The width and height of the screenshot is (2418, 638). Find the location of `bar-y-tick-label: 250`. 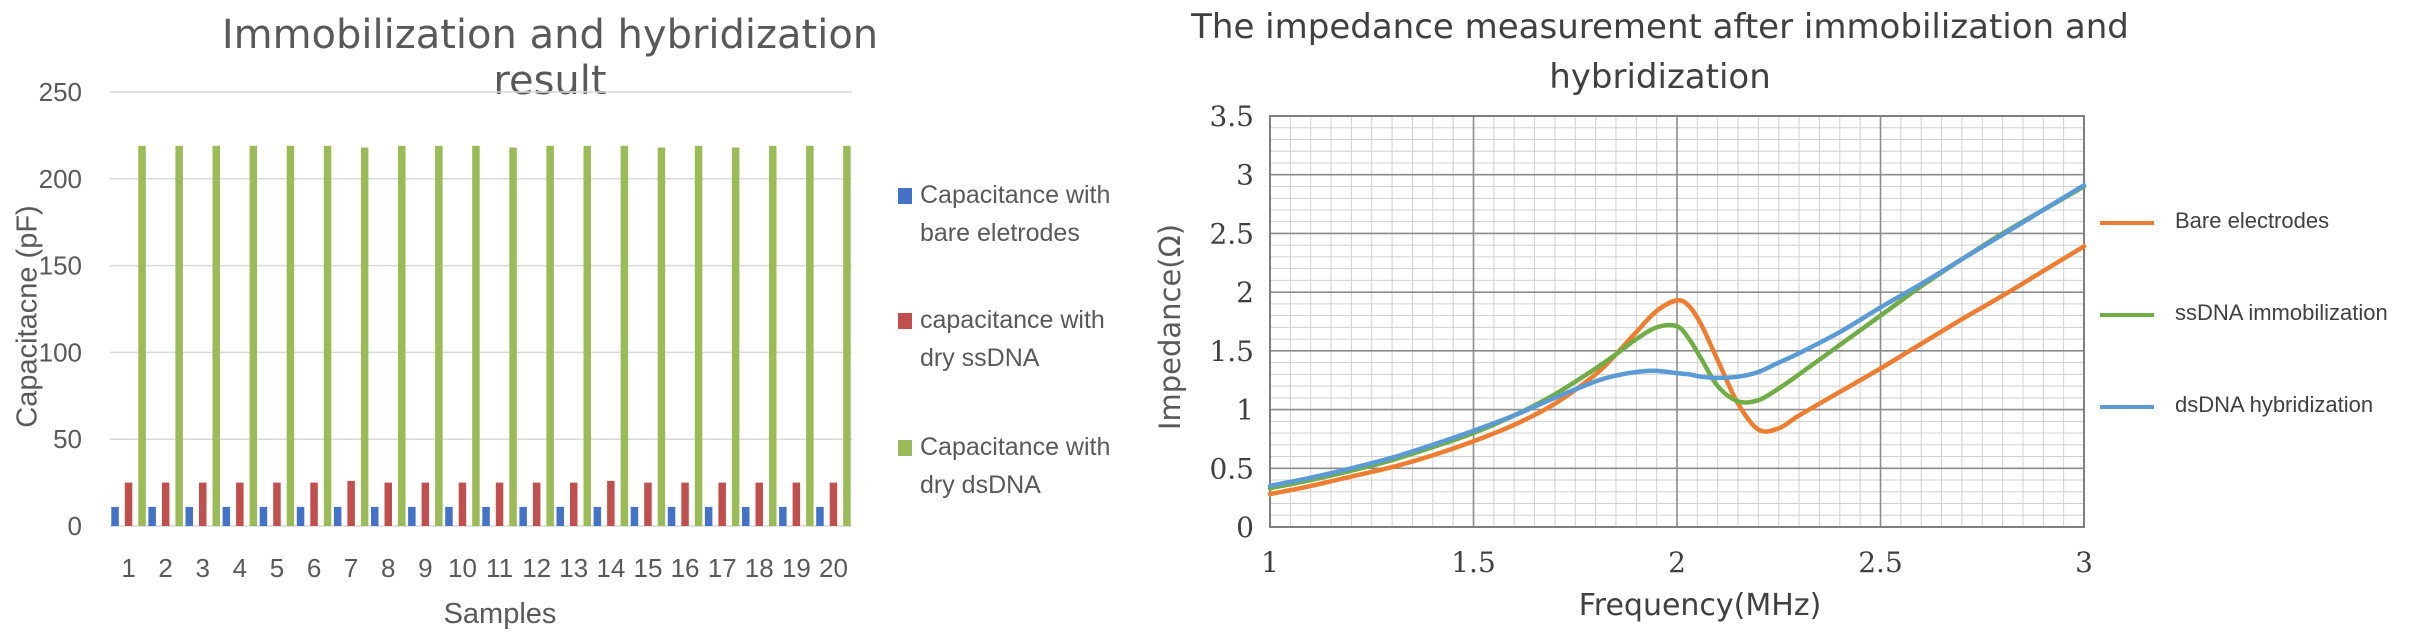

bar-y-tick-label: 250 is located at coordinates (60, 92).